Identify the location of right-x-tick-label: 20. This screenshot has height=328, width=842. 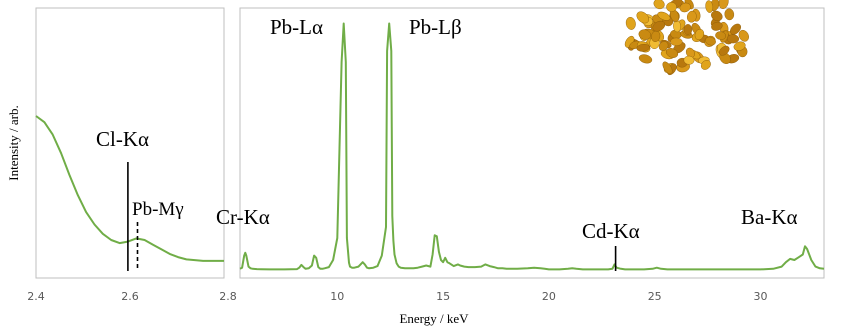
(549, 296).